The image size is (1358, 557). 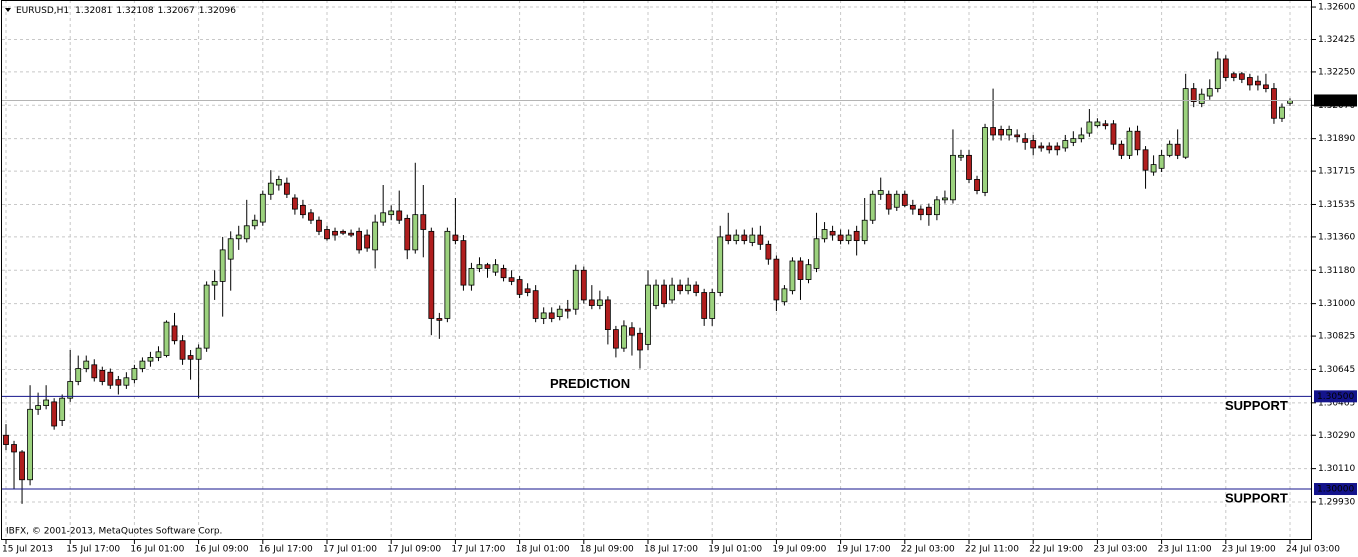 What do you see at coordinates (1336, 205) in the screenshot?
I see `y-tick-label: 1.31535` at bounding box center [1336, 205].